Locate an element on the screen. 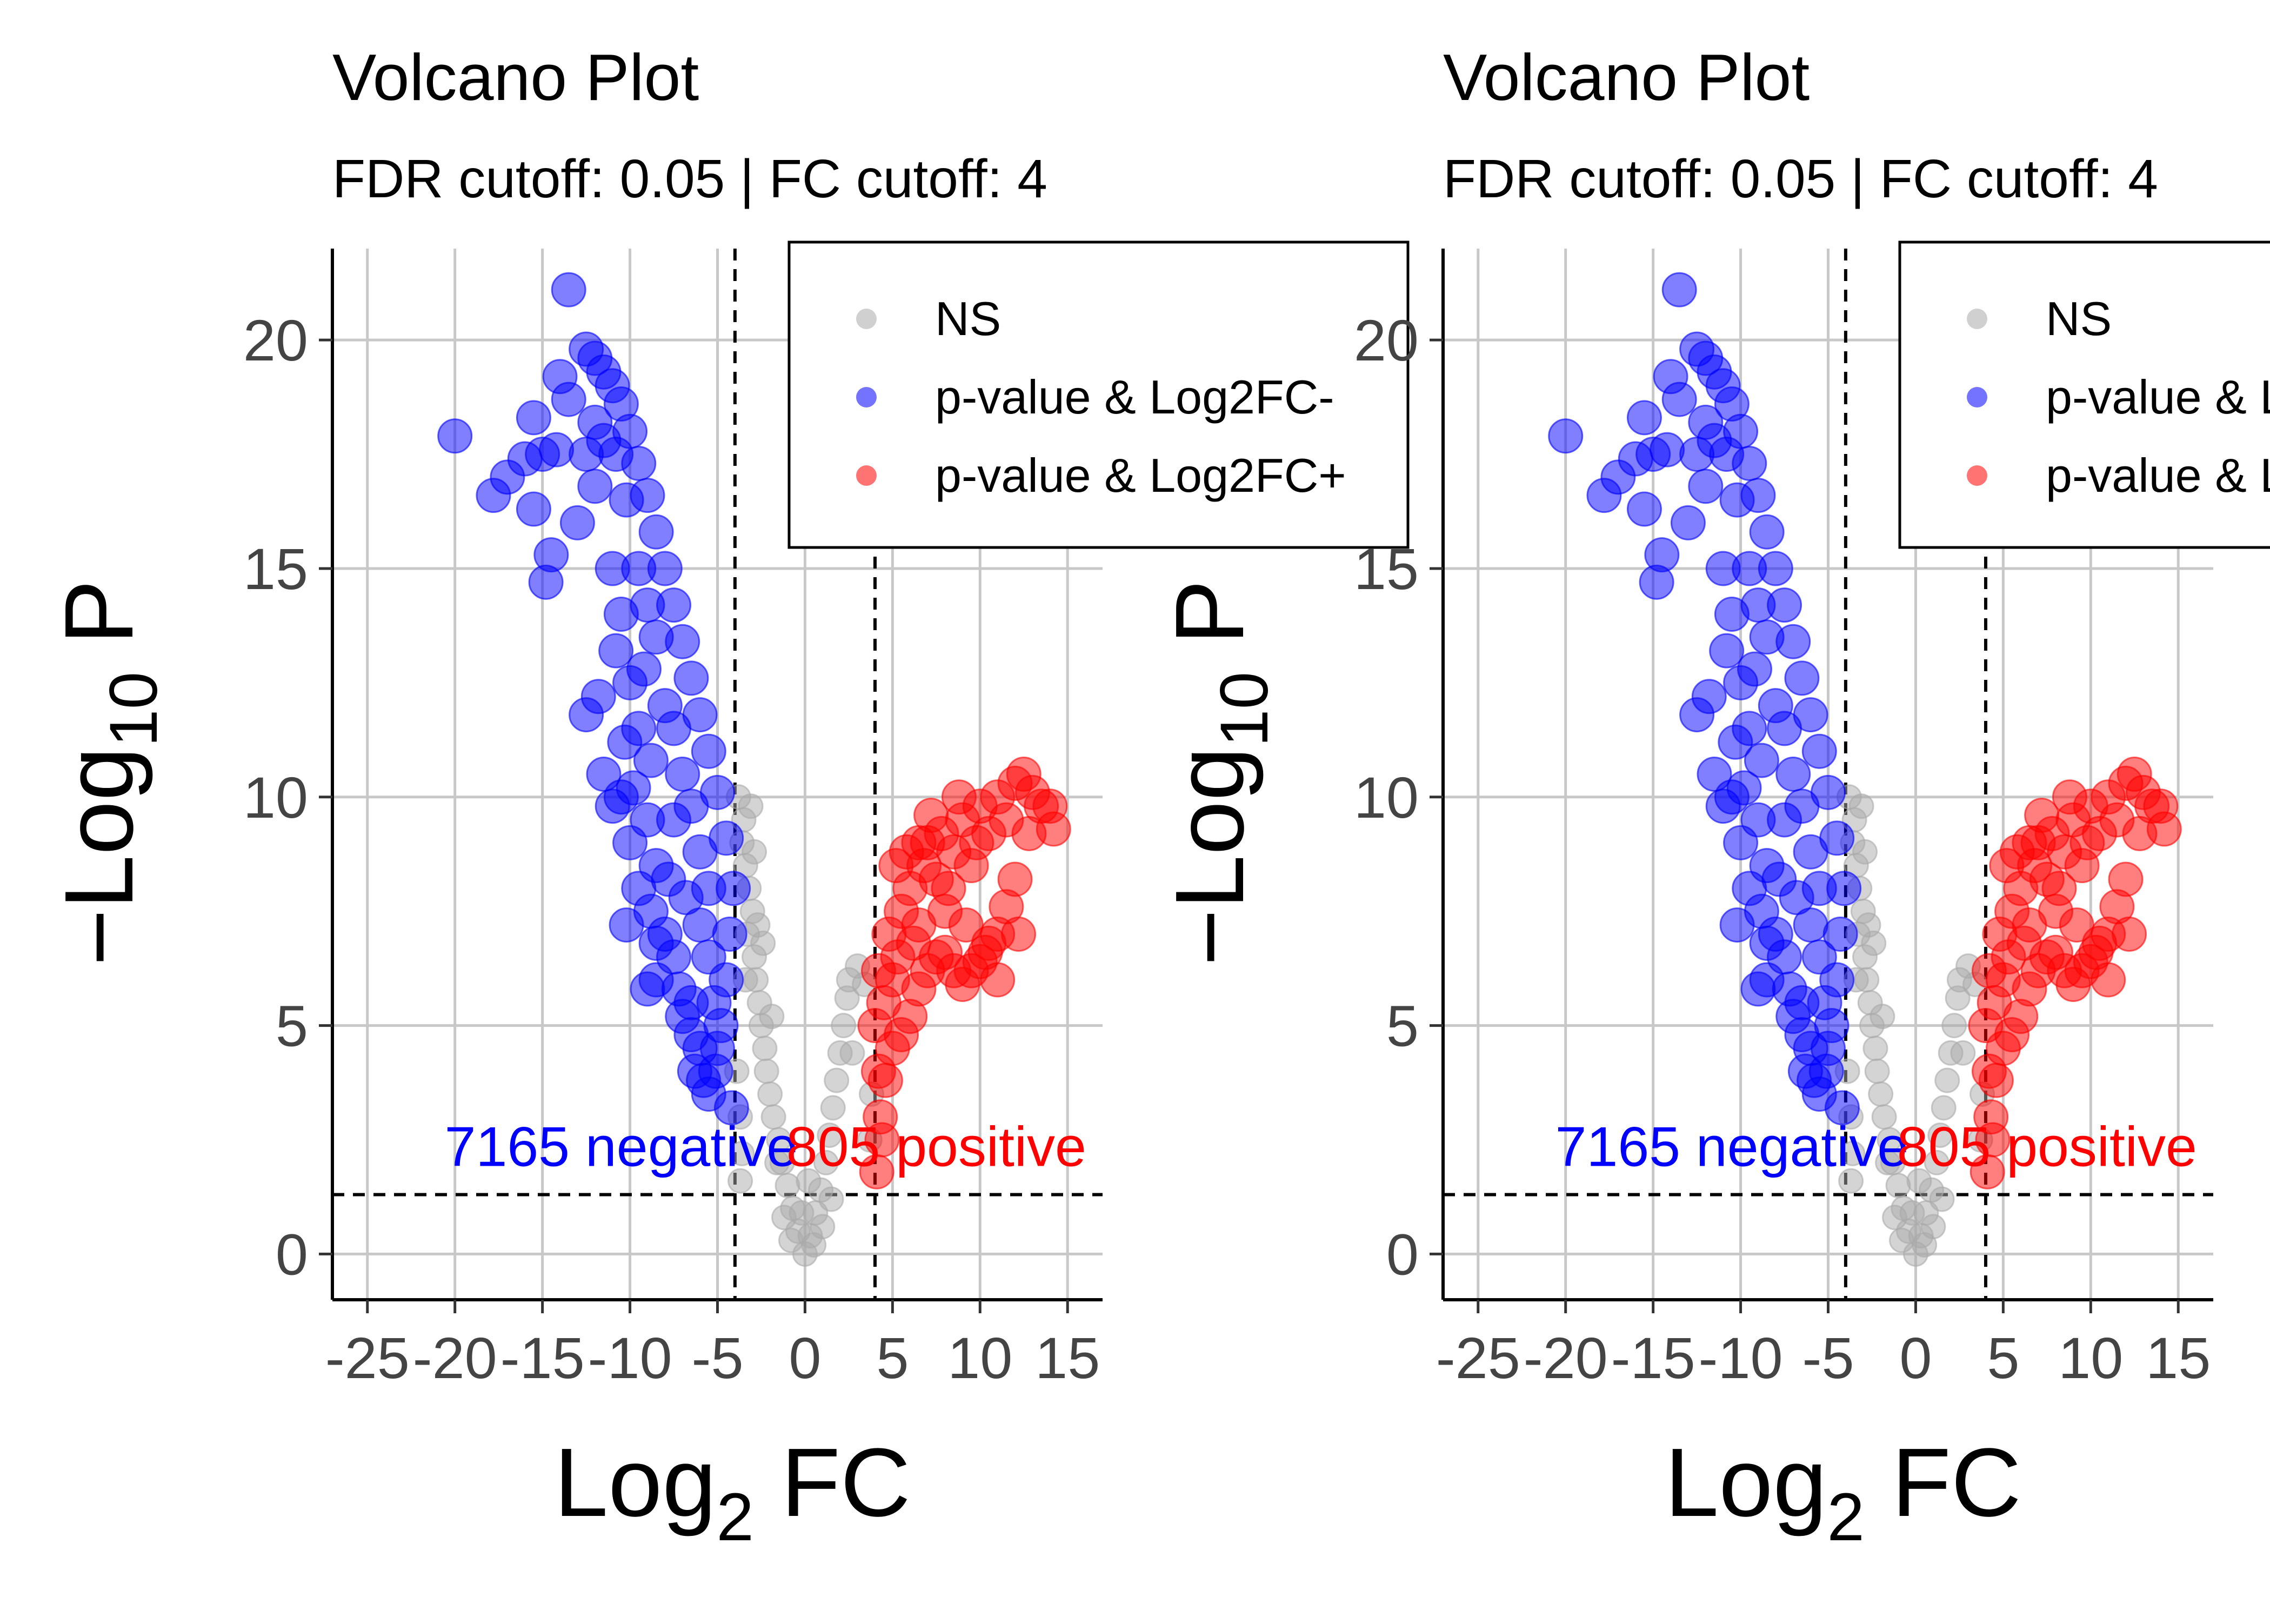 The image size is (2270, 1624). y-tick-label-left: 10 is located at coordinates (275, 798).